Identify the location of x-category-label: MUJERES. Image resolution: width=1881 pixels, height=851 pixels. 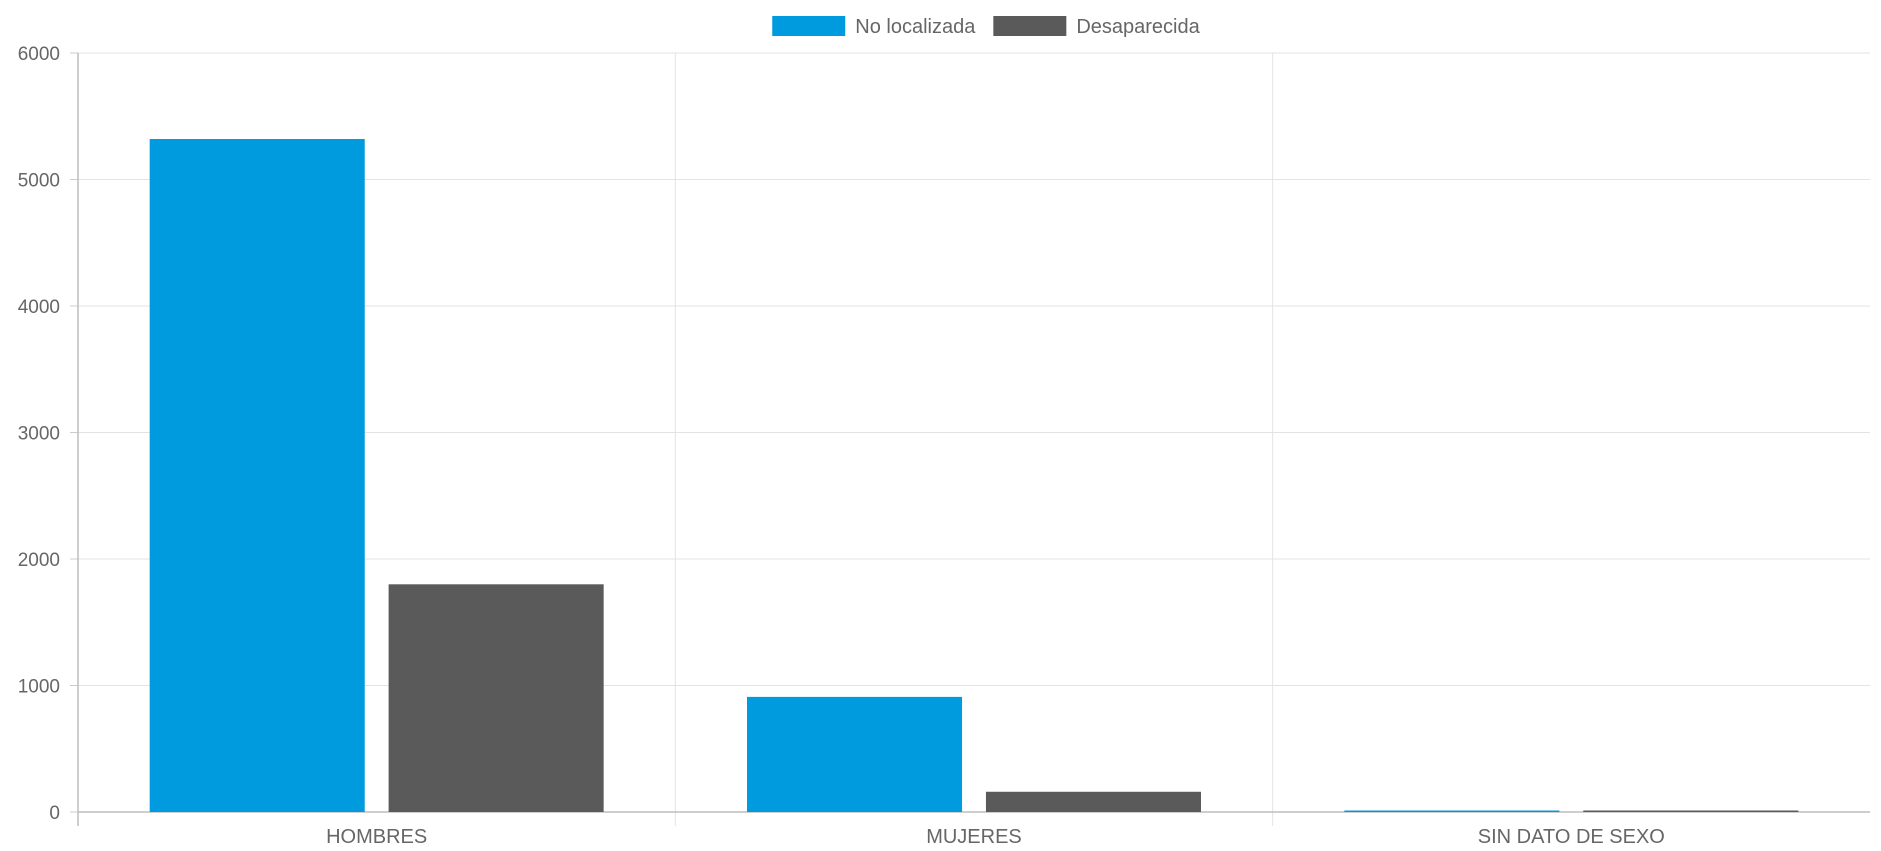
(974, 836).